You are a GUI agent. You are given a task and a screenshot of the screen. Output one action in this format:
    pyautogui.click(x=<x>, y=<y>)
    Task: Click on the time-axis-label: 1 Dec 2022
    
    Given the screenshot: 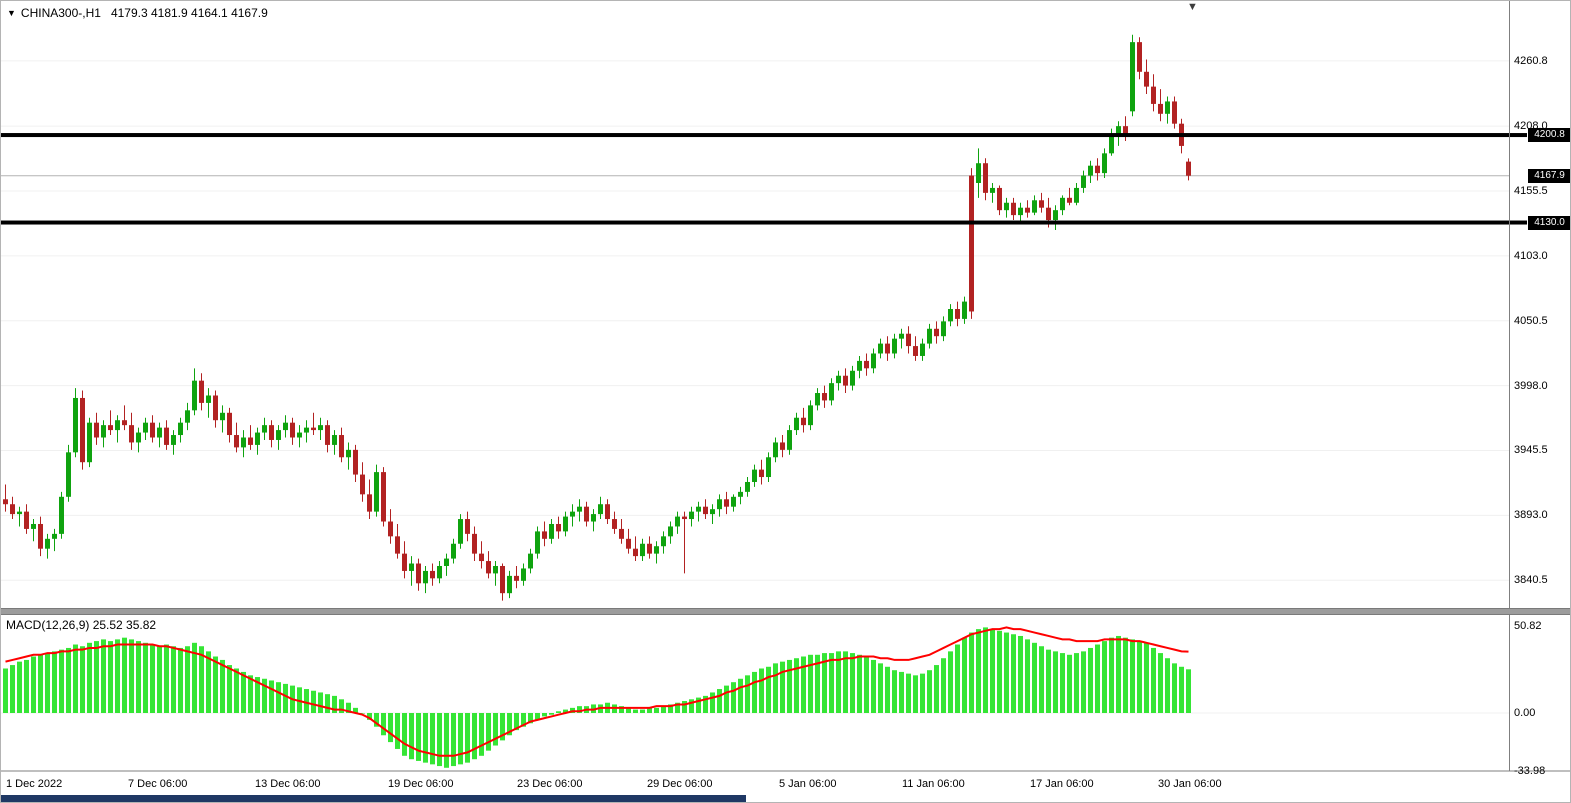 What is the action you would take?
    pyautogui.click(x=34, y=784)
    